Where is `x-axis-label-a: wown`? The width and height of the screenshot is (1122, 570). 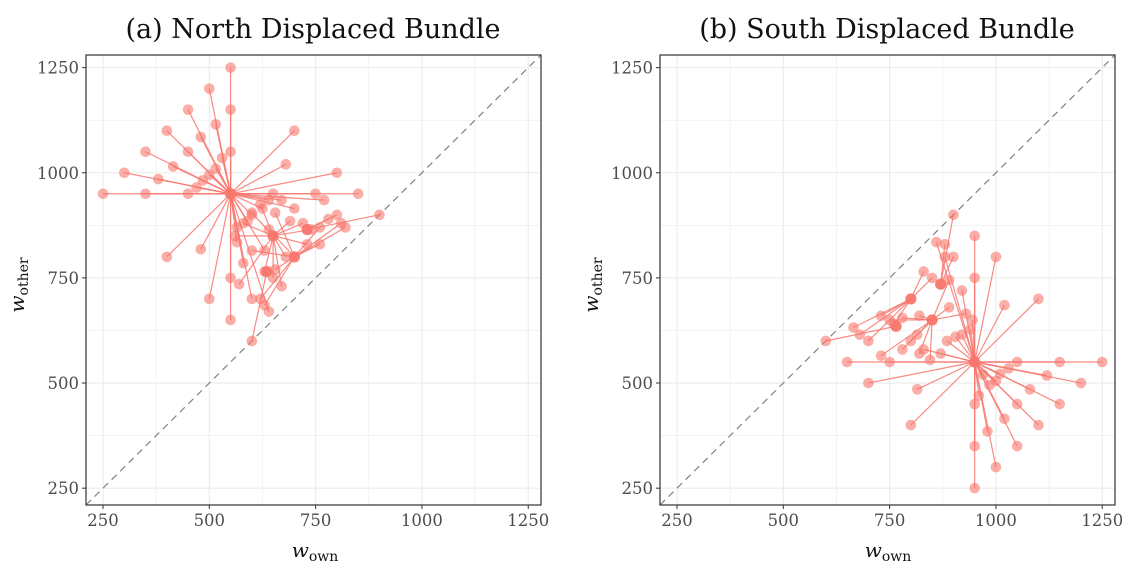 x-axis-label-a: wown is located at coordinates (315, 551).